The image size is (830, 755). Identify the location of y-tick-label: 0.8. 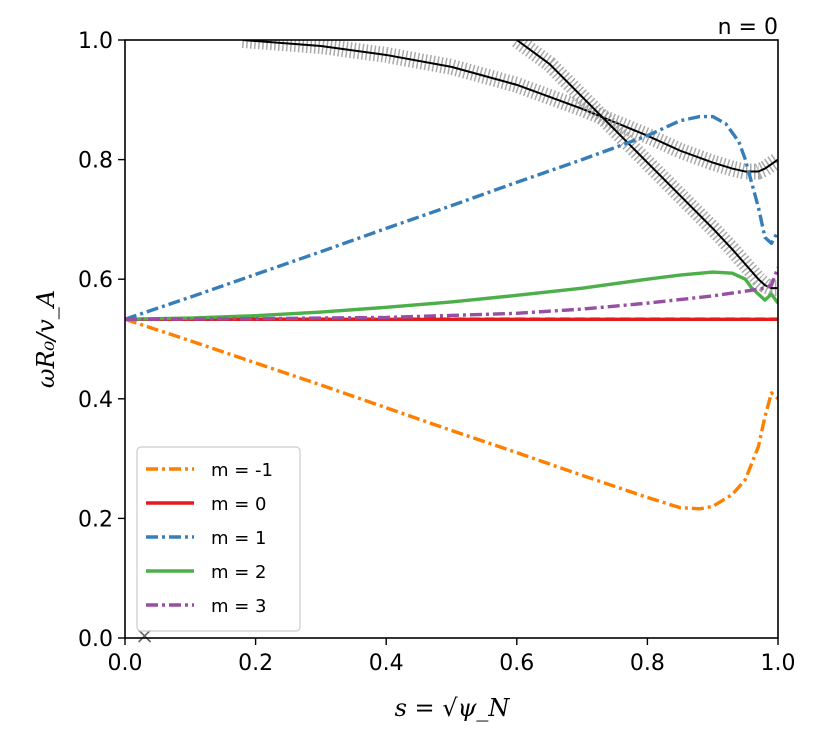
(95, 161).